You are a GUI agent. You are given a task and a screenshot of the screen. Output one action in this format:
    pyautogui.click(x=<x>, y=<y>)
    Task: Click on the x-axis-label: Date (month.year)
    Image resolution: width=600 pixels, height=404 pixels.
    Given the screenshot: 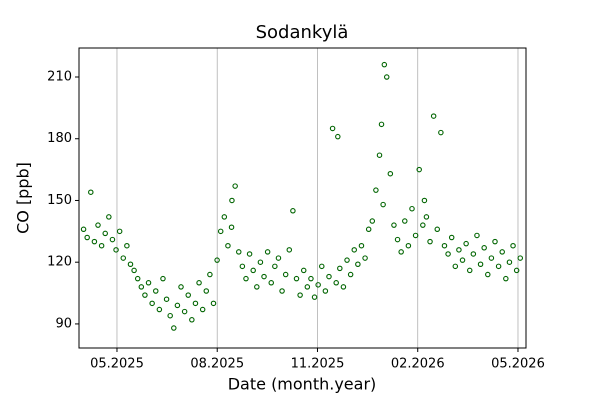 What is the action you would take?
    pyautogui.click(x=302, y=384)
    